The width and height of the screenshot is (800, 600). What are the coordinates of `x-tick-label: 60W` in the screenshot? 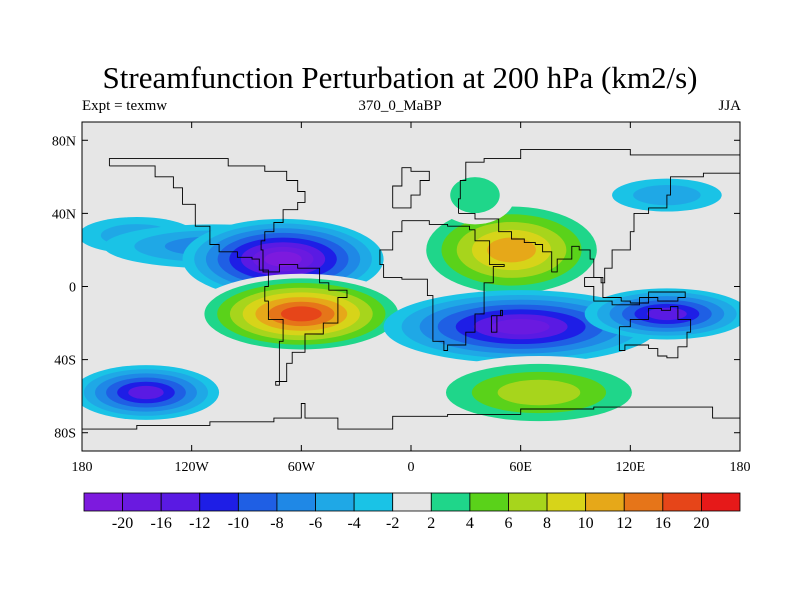 It's located at (302, 467).